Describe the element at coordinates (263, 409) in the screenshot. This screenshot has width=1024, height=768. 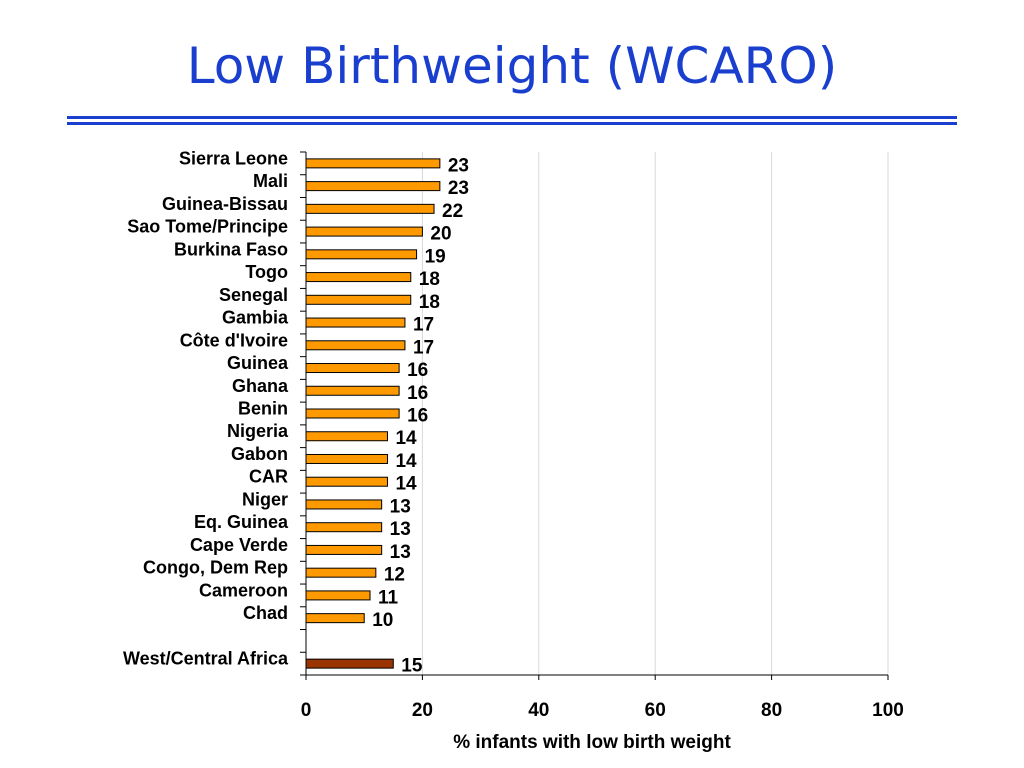
I see `category-label: Benin` at that location.